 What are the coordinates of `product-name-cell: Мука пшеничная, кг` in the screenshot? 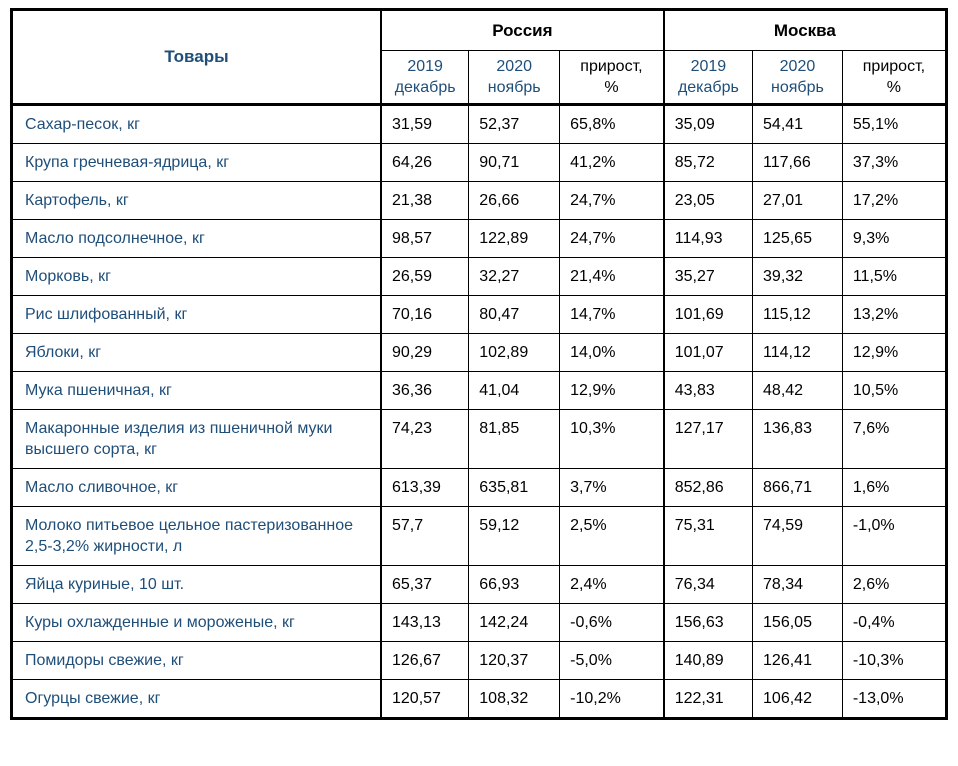 It's located at (196, 390).